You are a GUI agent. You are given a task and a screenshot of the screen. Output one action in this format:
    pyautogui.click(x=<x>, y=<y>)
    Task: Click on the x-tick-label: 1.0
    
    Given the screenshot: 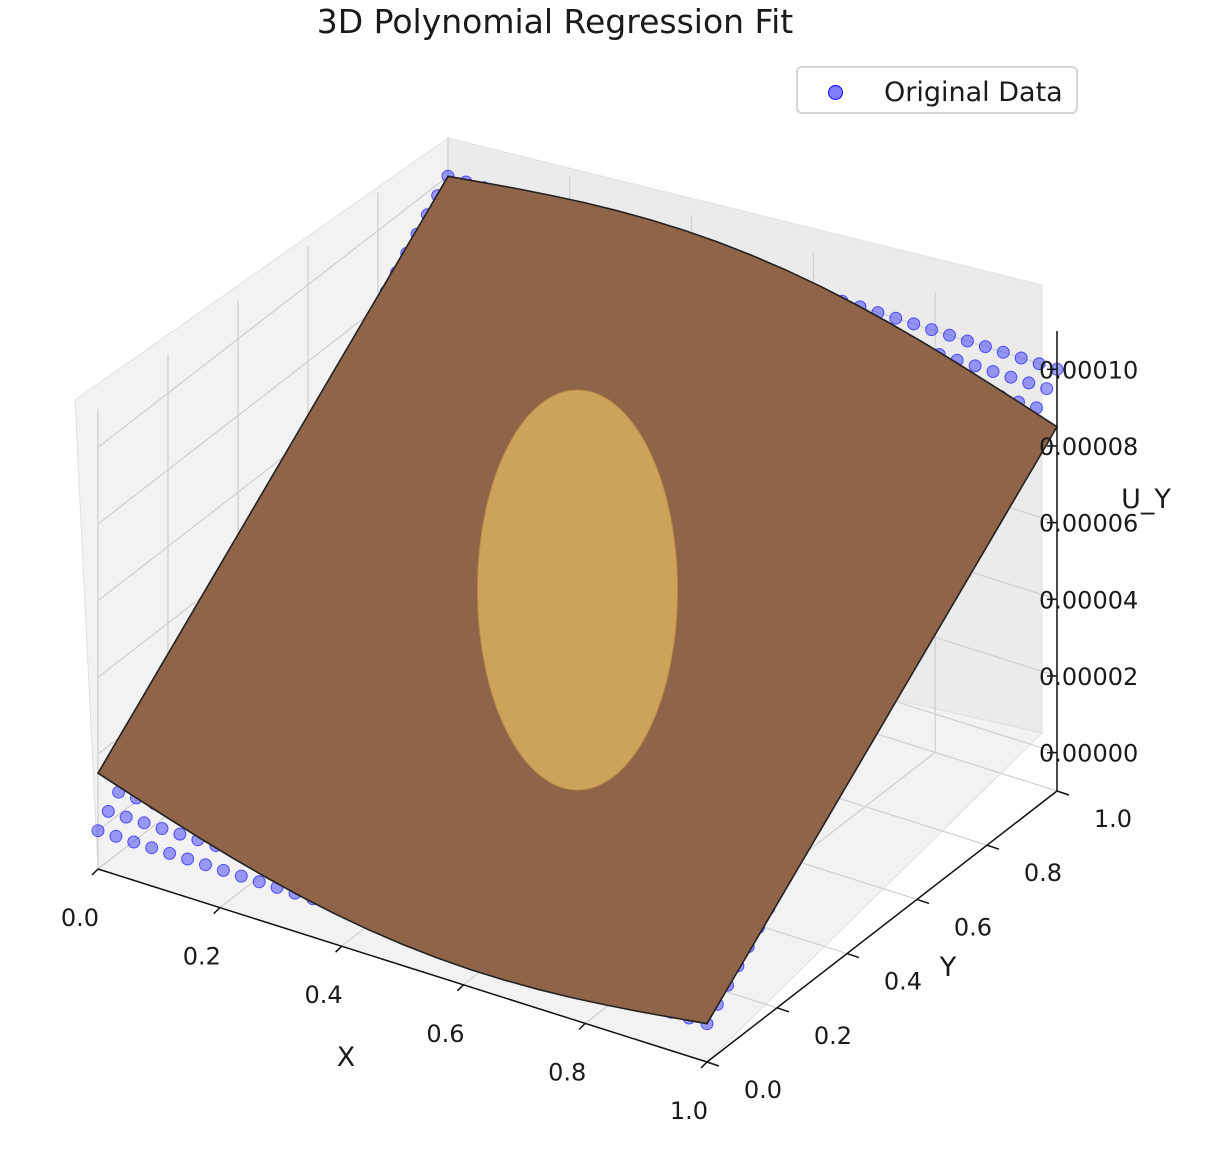 What is the action you would take?
    pyautogui.click(x=689, y=1111)
    